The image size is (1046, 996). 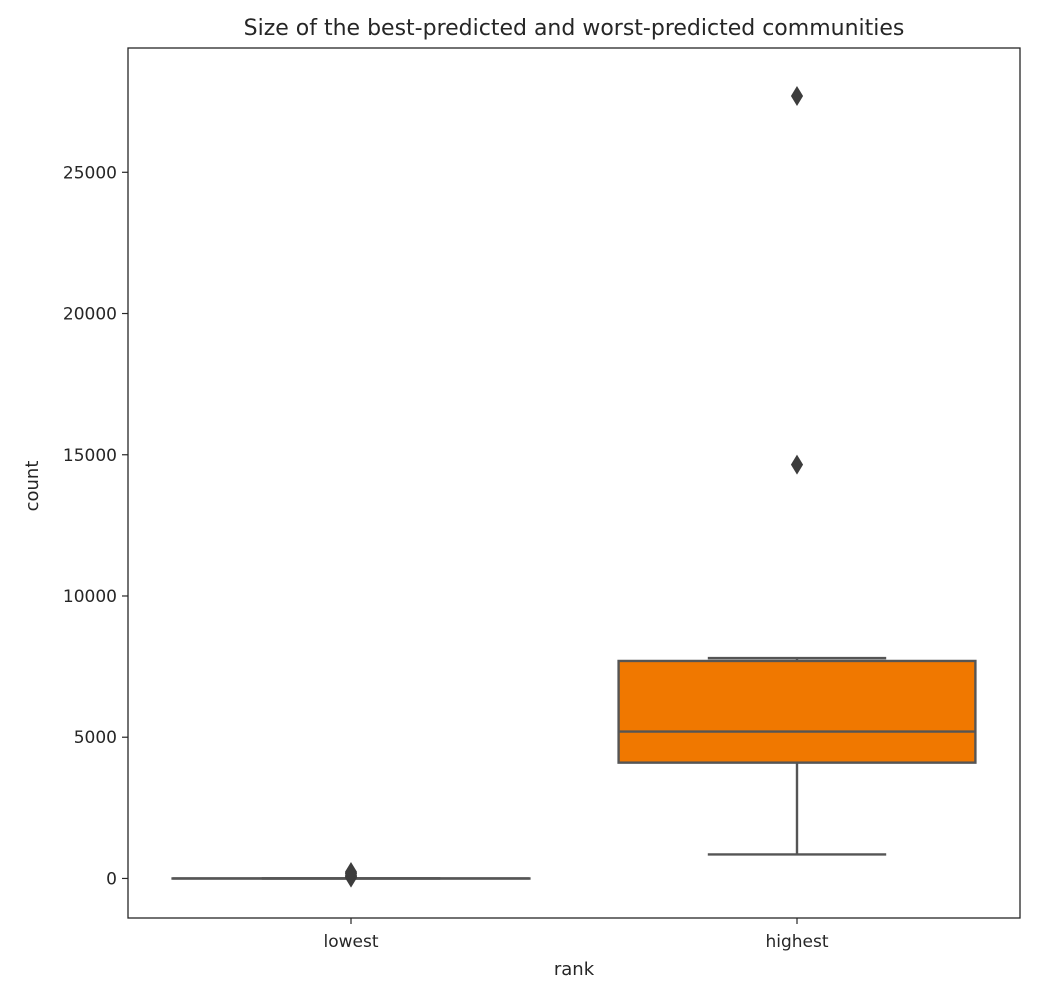 I want to click on y-axis: 0 5000 10000 15000 20000 25000, so click(x=95, y=526).